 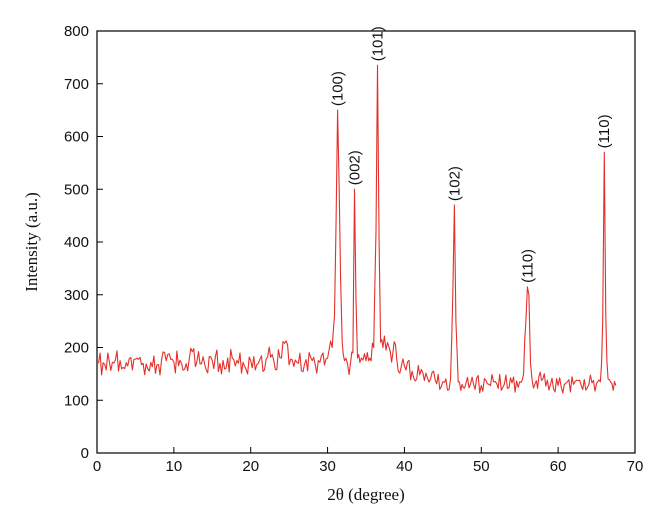 I want to click on x-tick-label: 20, so click(x=250, y=466).